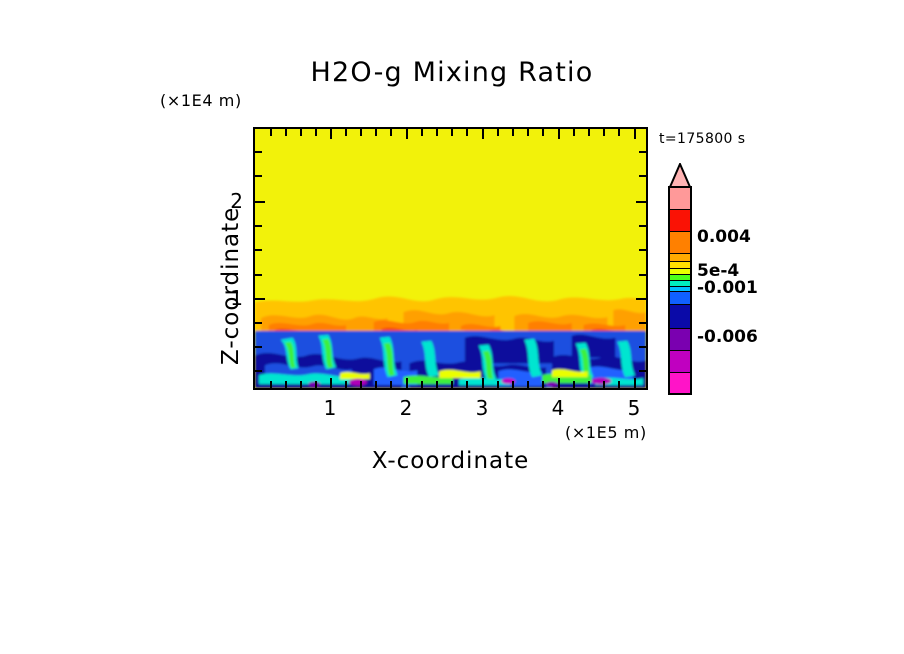 This screenshot has height=654, width=904. Describe the element at coordinates (201, 100) in the screenshot. I see `y-axis-unit-label: (×1E4 m)` at that location.